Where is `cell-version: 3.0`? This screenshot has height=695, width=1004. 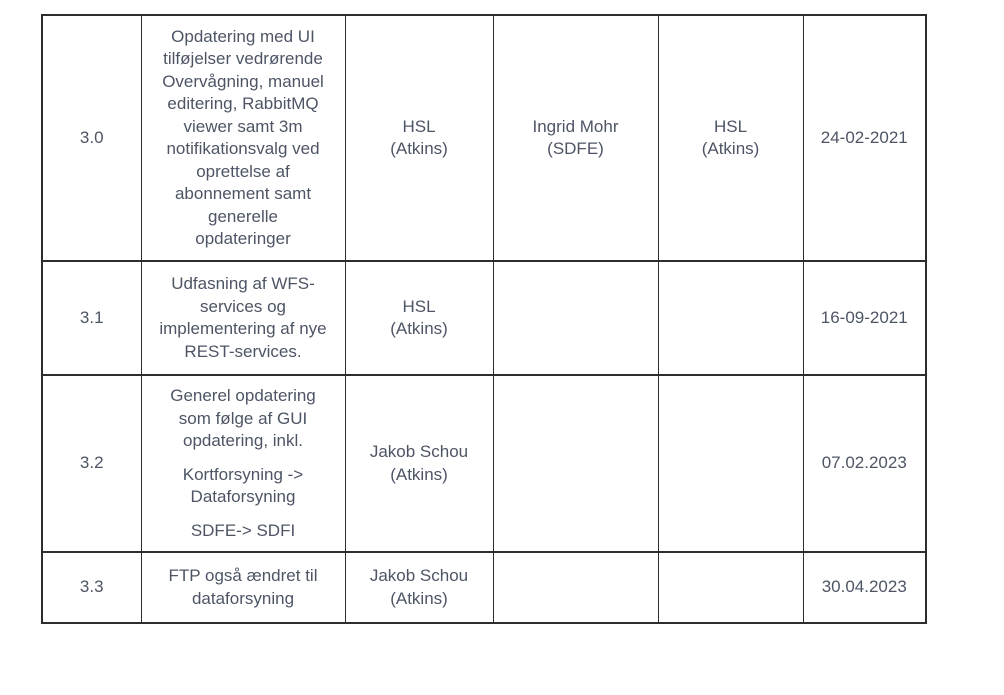
cell-version: 3.0 is located at coordinates (91, 138).